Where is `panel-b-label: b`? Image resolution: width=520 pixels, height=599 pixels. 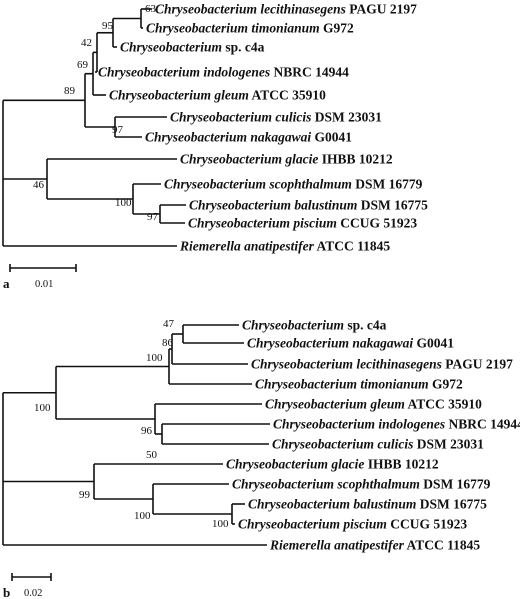 panel-b-label: b is located at coordinates (6, 592).